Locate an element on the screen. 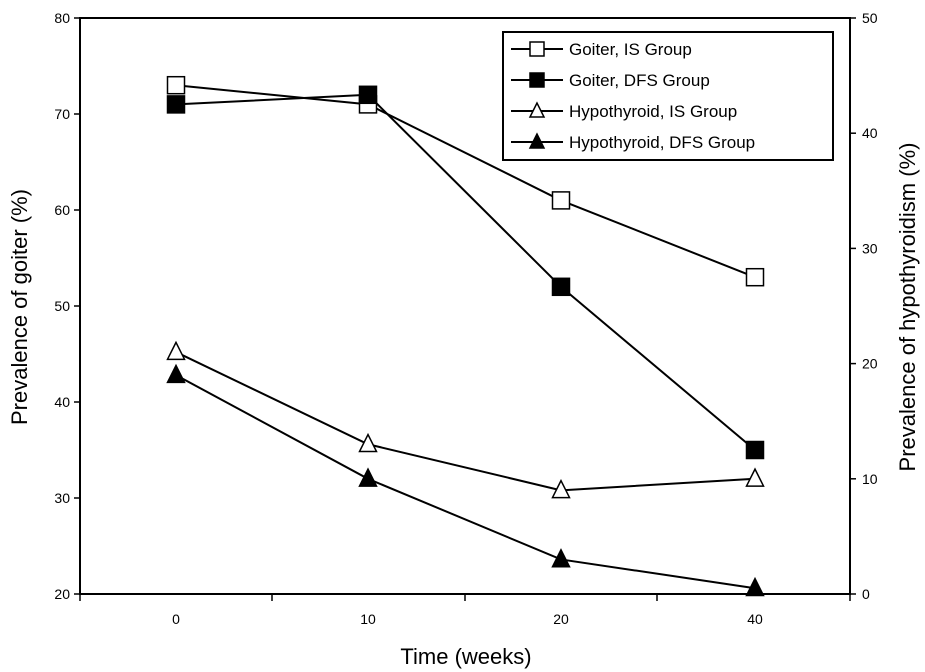 The width and height of the screenshot is (925, 672). legend-label: Goiter, IS Group is located at coordinates (630, 49).